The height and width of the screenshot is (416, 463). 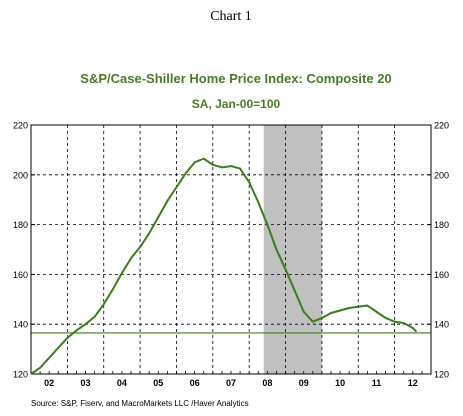 I want to click on x-tick-label: 03, so click(x=86, y=383).